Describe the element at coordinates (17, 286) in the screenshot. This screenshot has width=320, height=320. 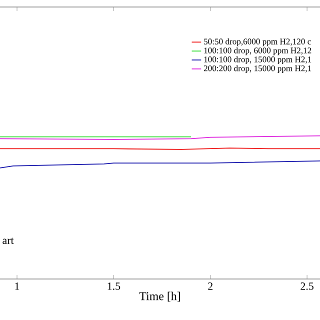
I see `x-tick-label: 1` at that location.